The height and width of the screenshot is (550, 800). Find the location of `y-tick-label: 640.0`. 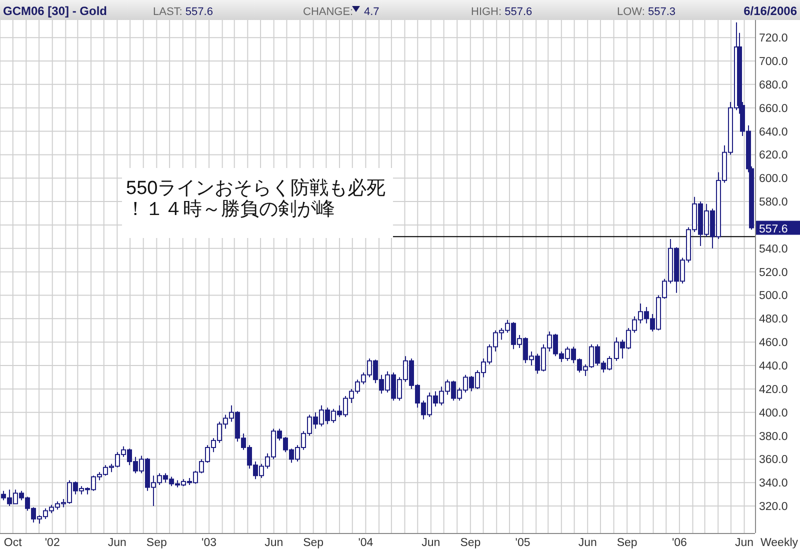

y-tick-label: 640.0 is located at coordinates (773, 132).